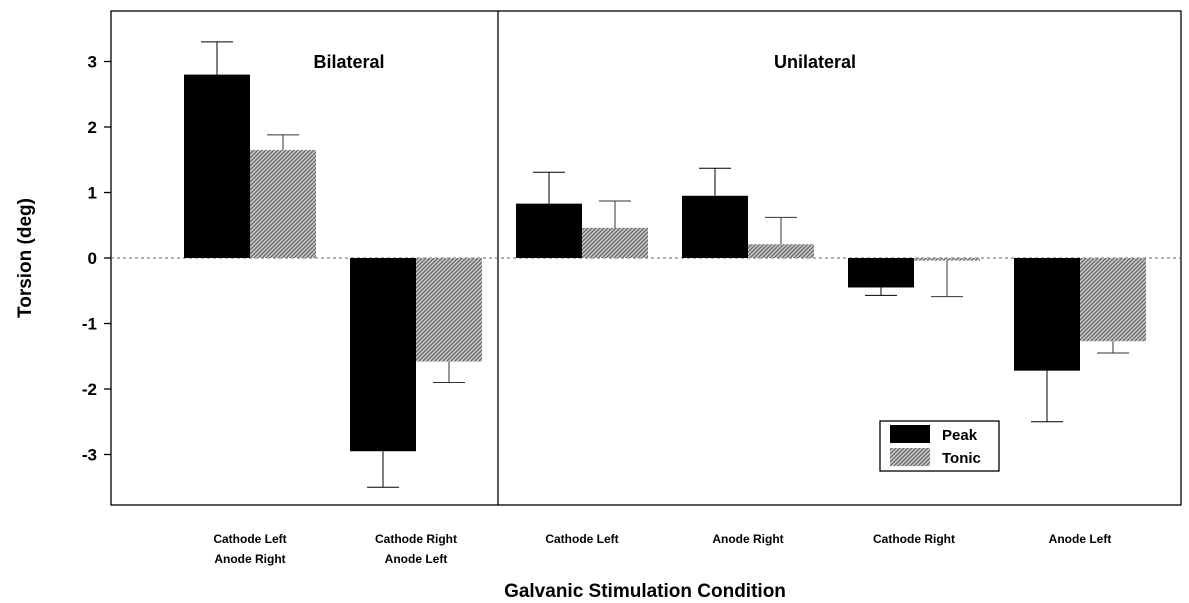 The image size is (1189, 603). I want to click on legend-label-peak: Peak, so click(960, 435).